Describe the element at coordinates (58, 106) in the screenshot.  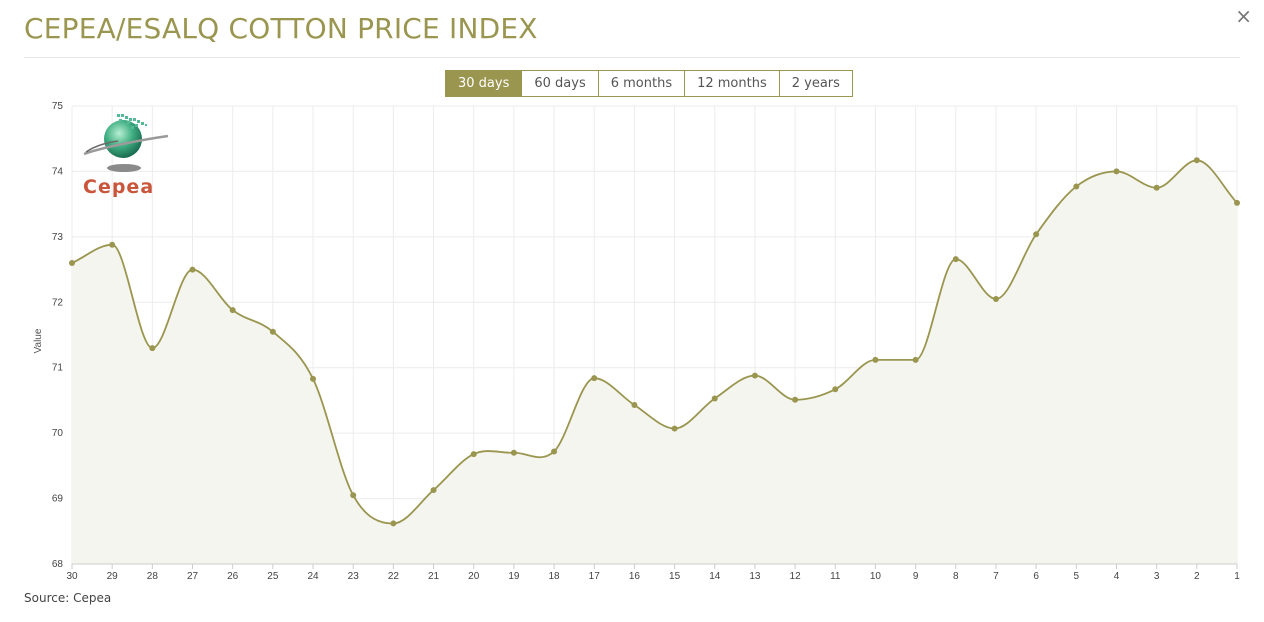
I see `y-tick-label: 75` at that location.